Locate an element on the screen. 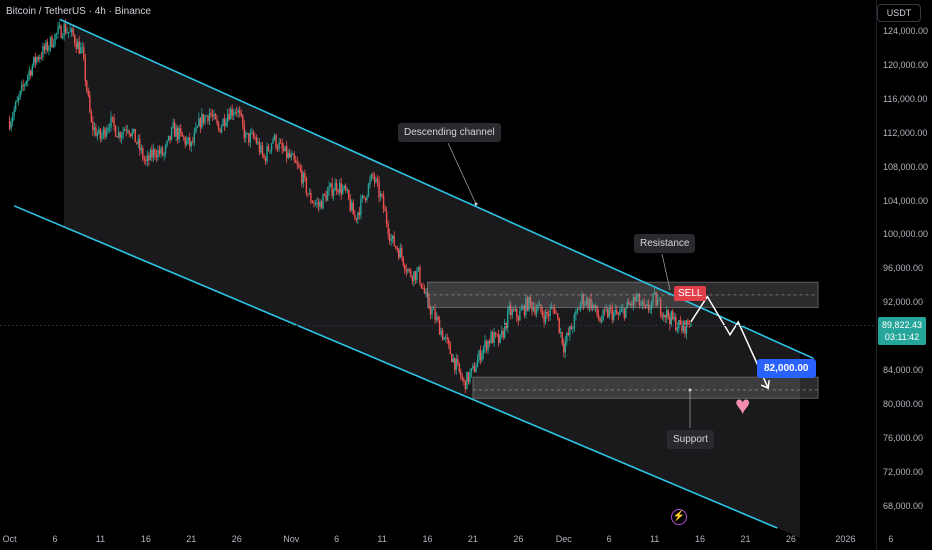  target-price-tag: 82,000.00 is located at coordinates (786, 368).